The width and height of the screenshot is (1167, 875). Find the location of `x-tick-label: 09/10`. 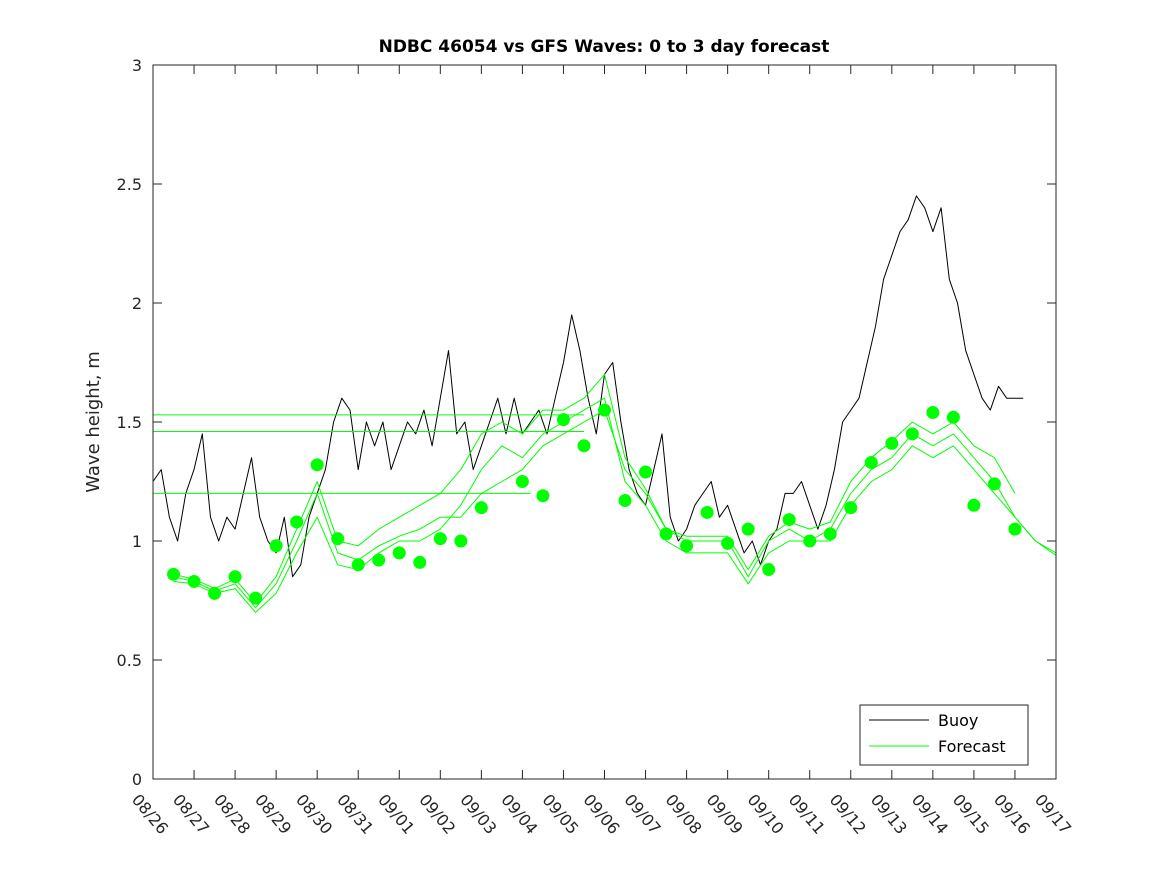

x-tick-label: 09/10 is located at coordinates (766, 814).